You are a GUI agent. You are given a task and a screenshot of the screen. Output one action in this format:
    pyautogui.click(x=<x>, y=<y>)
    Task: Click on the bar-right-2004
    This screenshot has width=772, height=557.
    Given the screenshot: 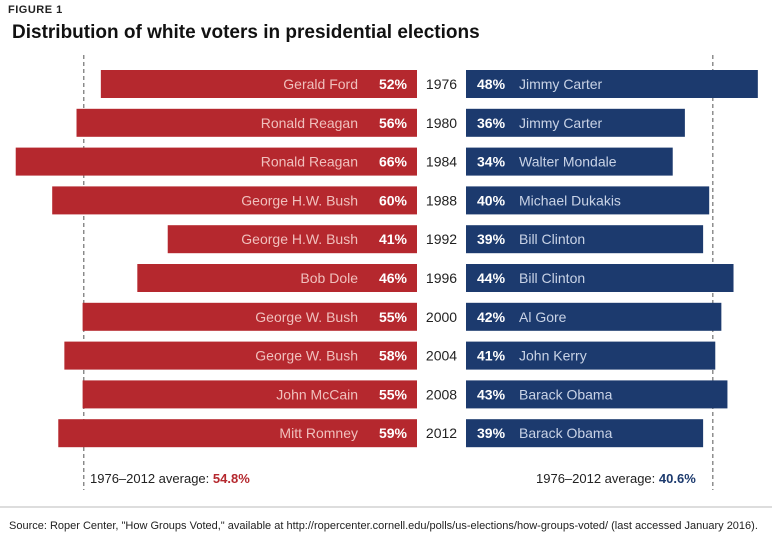 What is the action you would take?
    pyautogui.click(x=591, y=355)
    